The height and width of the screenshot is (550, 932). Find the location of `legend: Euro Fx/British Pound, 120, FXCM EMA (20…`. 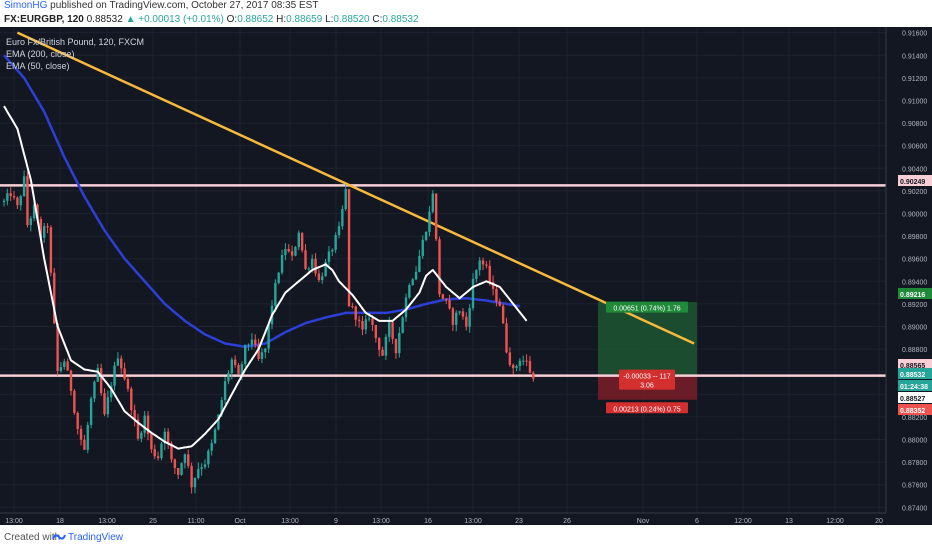

legend: Euro Fx/British Pound, 120, FXCM EMA (20… is located at coordinates (75, 54).